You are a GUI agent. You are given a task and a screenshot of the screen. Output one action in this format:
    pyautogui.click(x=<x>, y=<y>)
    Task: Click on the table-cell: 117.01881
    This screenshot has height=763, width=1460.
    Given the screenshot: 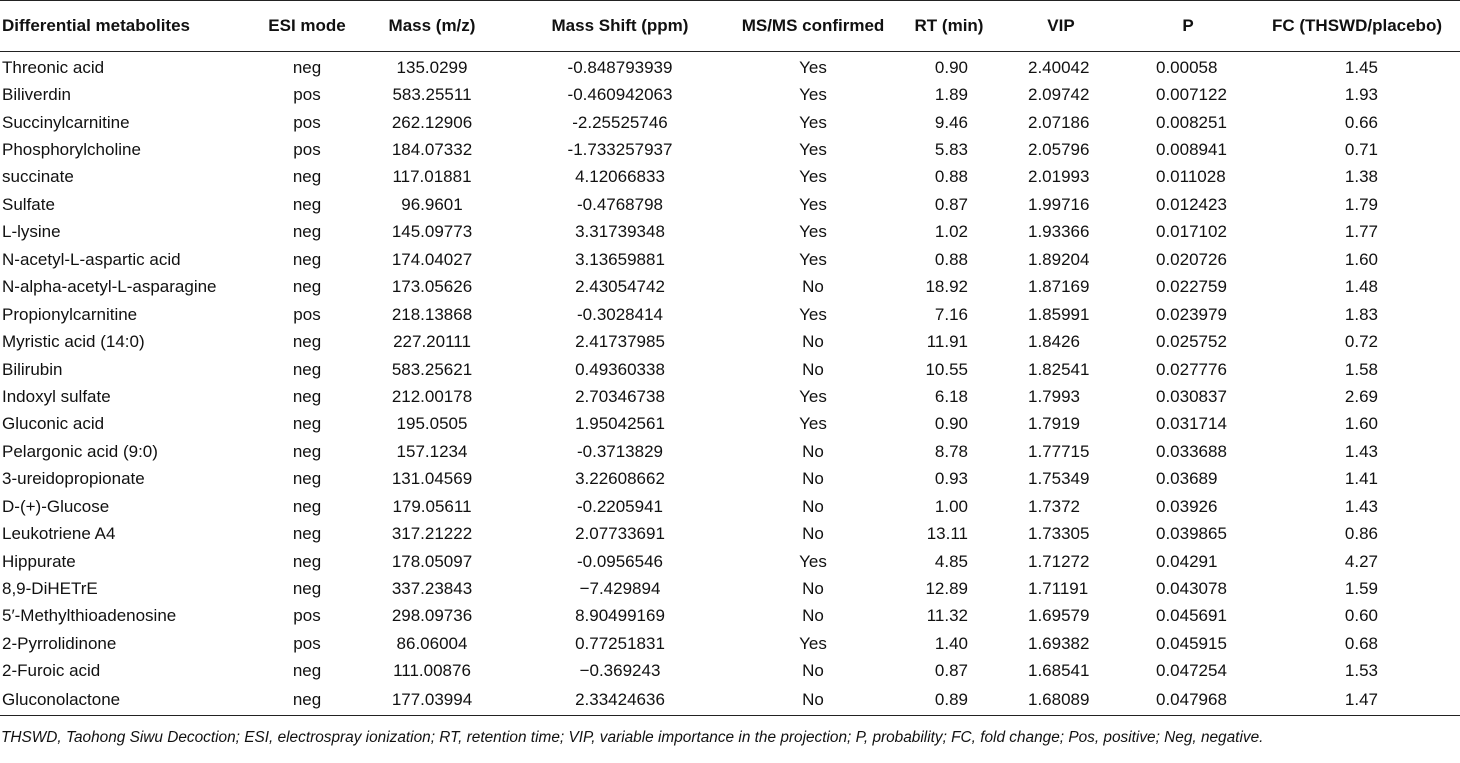 What is the action you would take?
    pyautogui.click(x=432, y=177)
    